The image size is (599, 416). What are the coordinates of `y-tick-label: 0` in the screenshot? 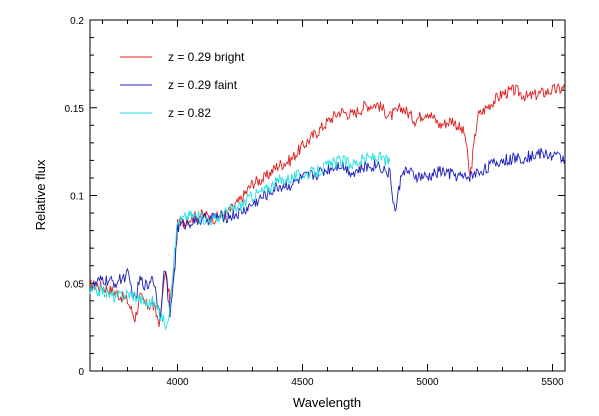 It's located at (81, 372).